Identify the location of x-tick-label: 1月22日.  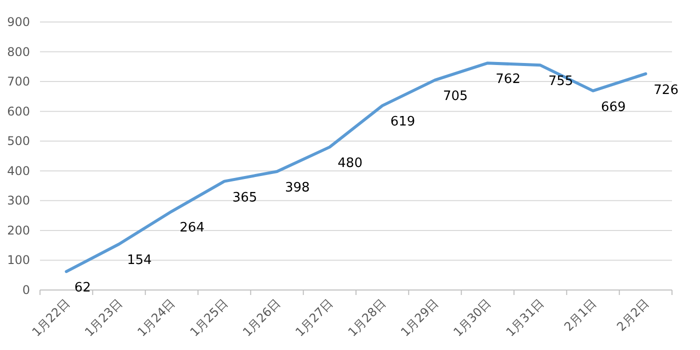
(50, 318).